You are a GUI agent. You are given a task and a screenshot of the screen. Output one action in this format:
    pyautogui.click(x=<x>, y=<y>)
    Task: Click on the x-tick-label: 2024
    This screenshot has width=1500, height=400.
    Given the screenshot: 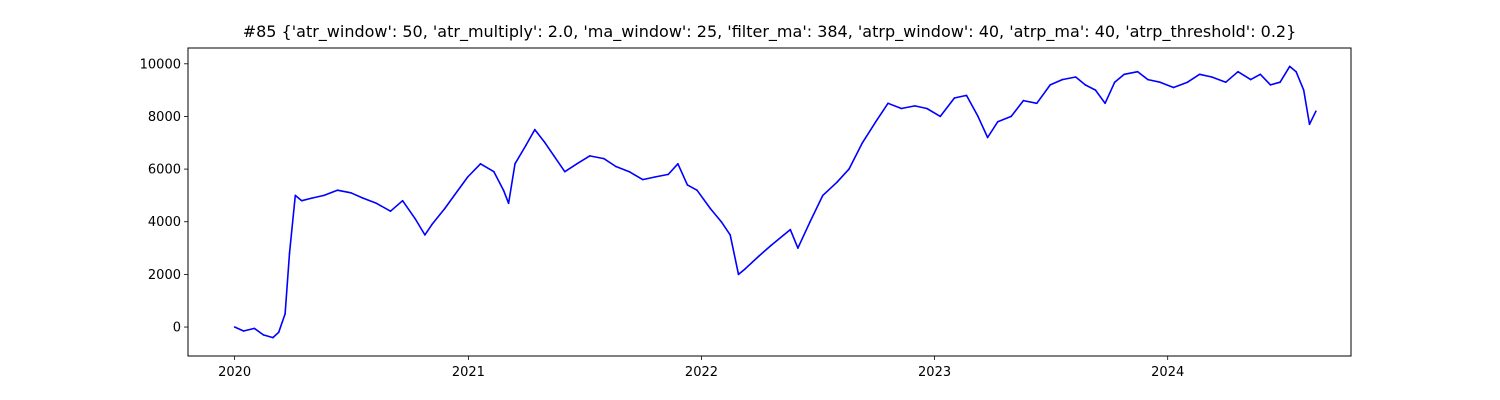 What is the action you would take?
    pyautogui.click(x=1167, y=372)
    